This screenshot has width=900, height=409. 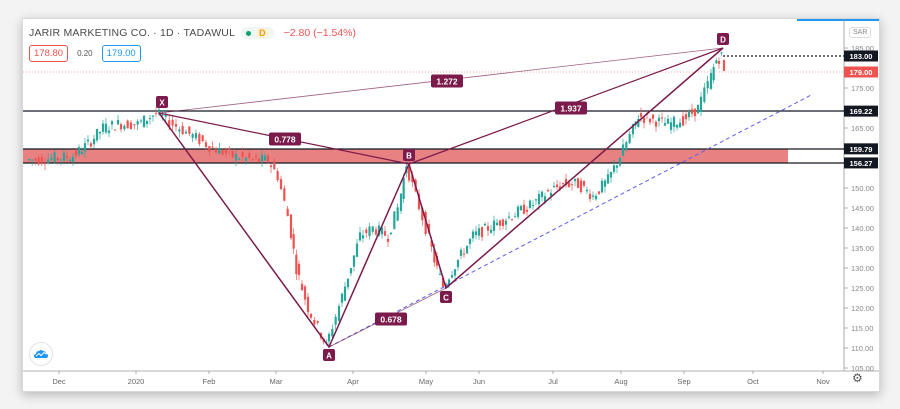 I want to click on buy-button: 179.00, so click(x=121, y=53).